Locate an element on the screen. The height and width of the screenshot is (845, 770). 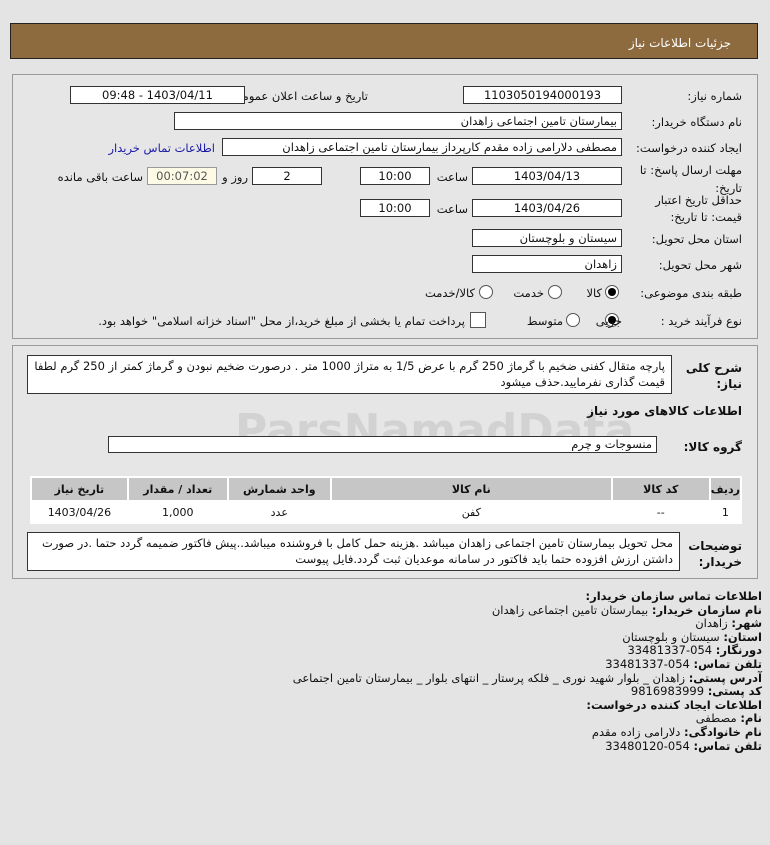
contact-fax: دورنگار: 054-33481337 is located at coordinates (694, 650).